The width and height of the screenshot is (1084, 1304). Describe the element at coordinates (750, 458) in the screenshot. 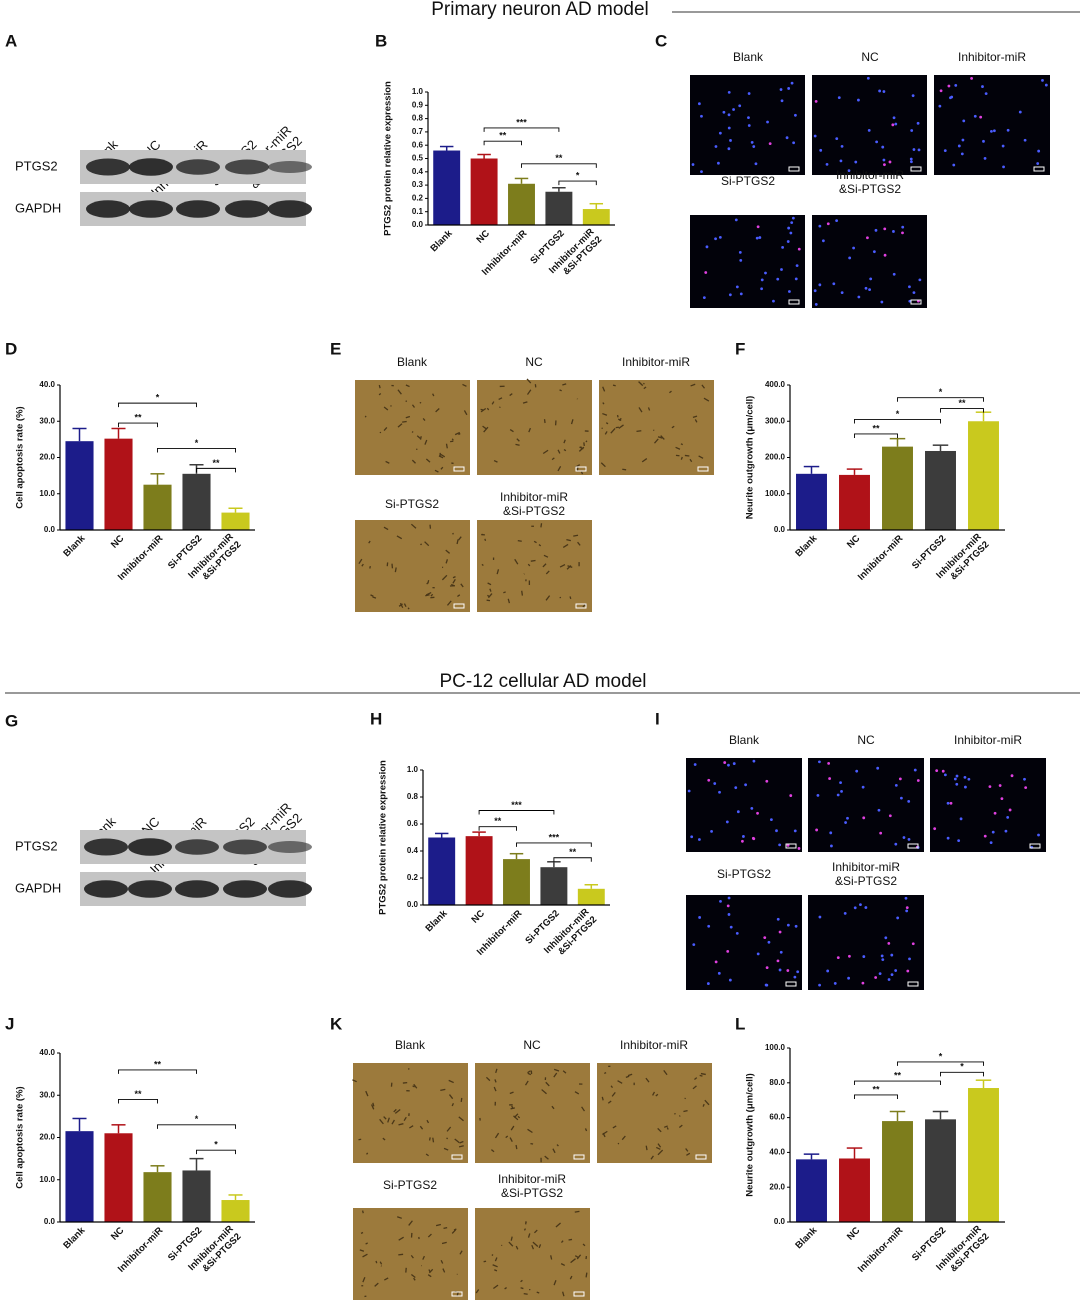

I see `y-axis-label: Neurite outgrowth (μm/cell)` at that location.